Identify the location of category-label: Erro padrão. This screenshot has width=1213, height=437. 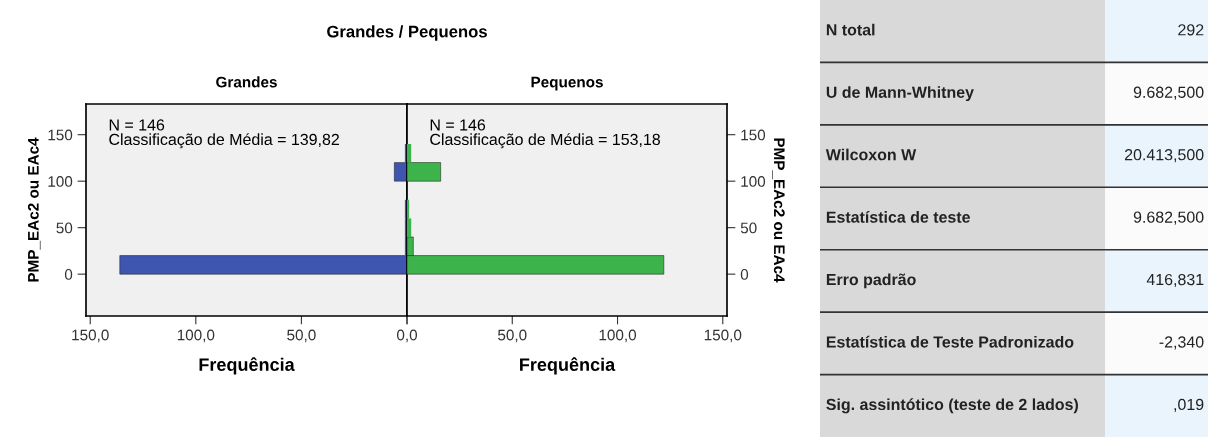
(871, 281).